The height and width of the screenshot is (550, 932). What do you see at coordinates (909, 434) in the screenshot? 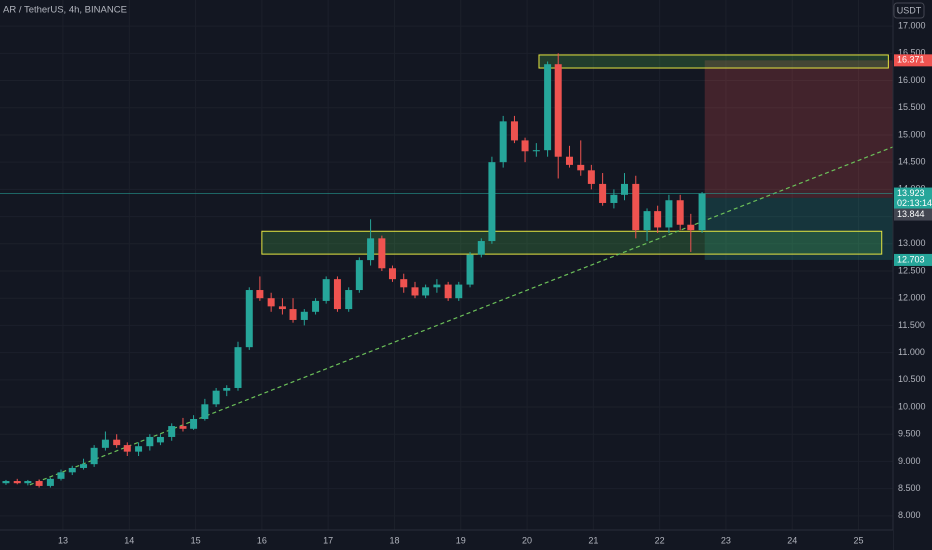
I see `y-tick-label: 9.500` at bounding box center [909, 434].